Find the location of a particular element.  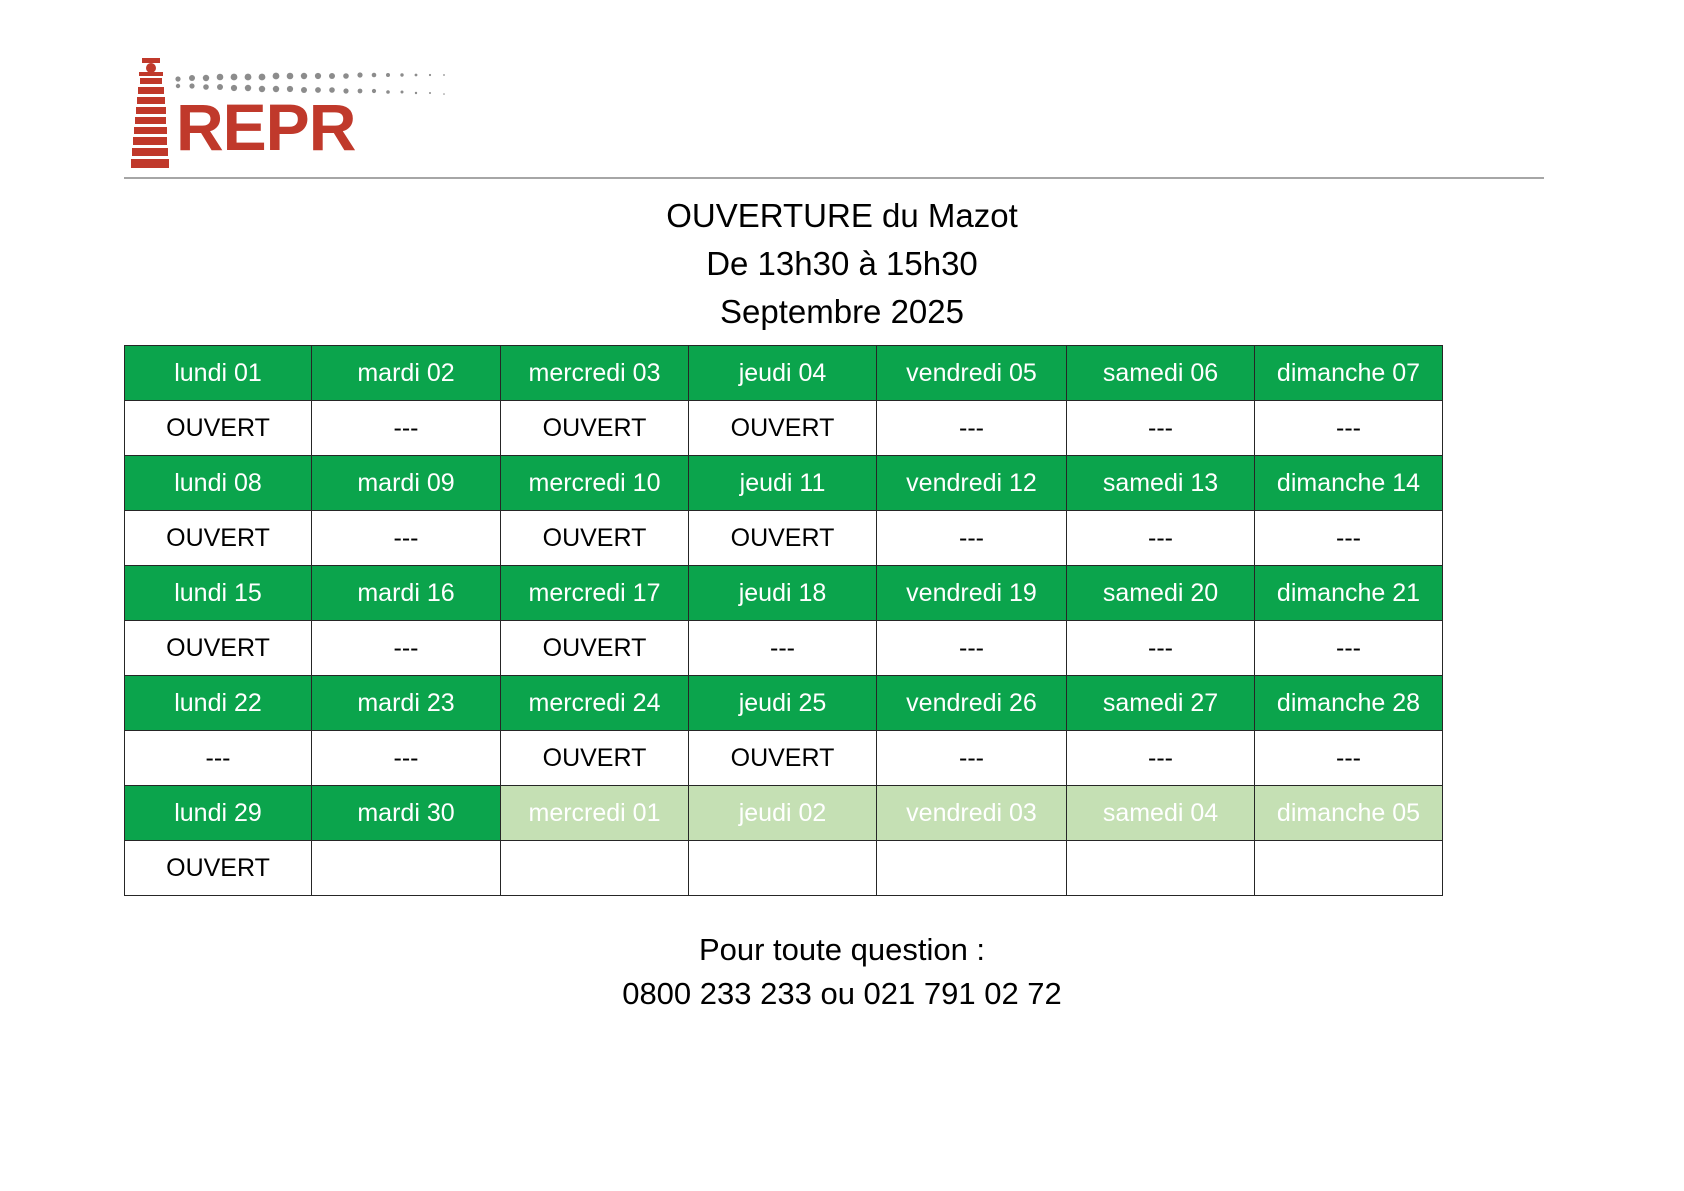

day-header-cell: samedi 06 is located at coordinates (1160, 373).